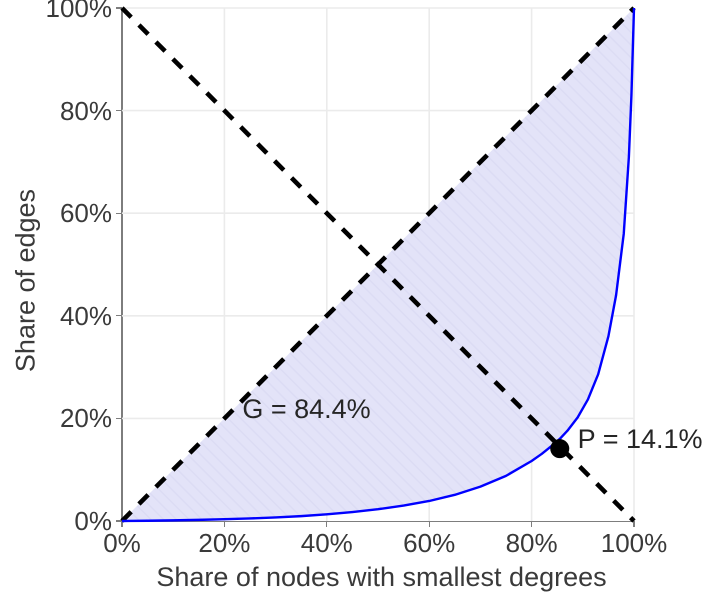 The image size is (723, 600). What do you see at coordinates (306, 408) in the screenshot?
I see `gini-annotation: G = 84.4%` at bounding box center [306, 408].